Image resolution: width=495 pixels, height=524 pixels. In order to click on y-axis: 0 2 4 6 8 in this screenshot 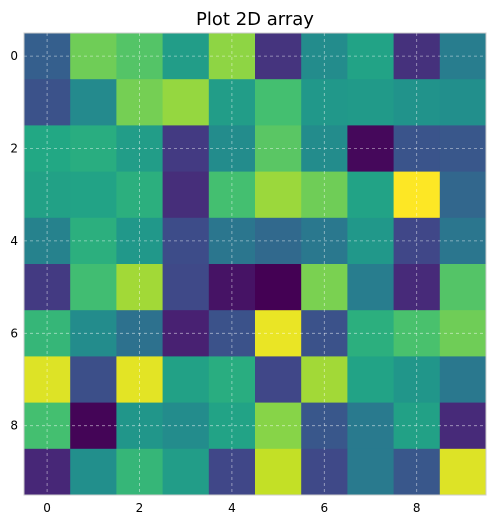, I will do `click(14, 241)`.